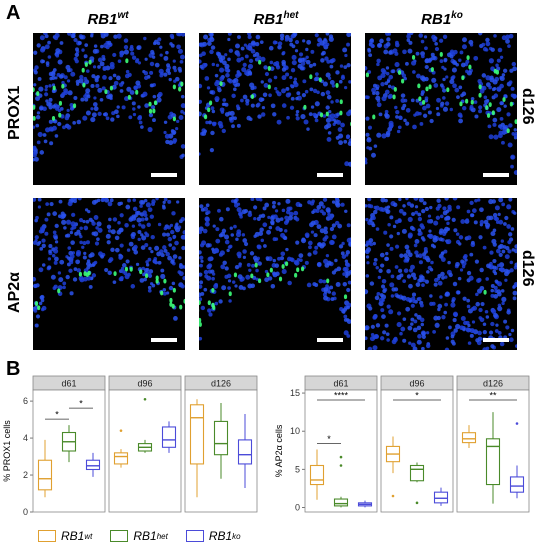 This screenshot has width=544, height=550. What do you see at coordinates (493, 396) in the screenshot?
I see `significance-label: **` at bounding box center [493, 396].